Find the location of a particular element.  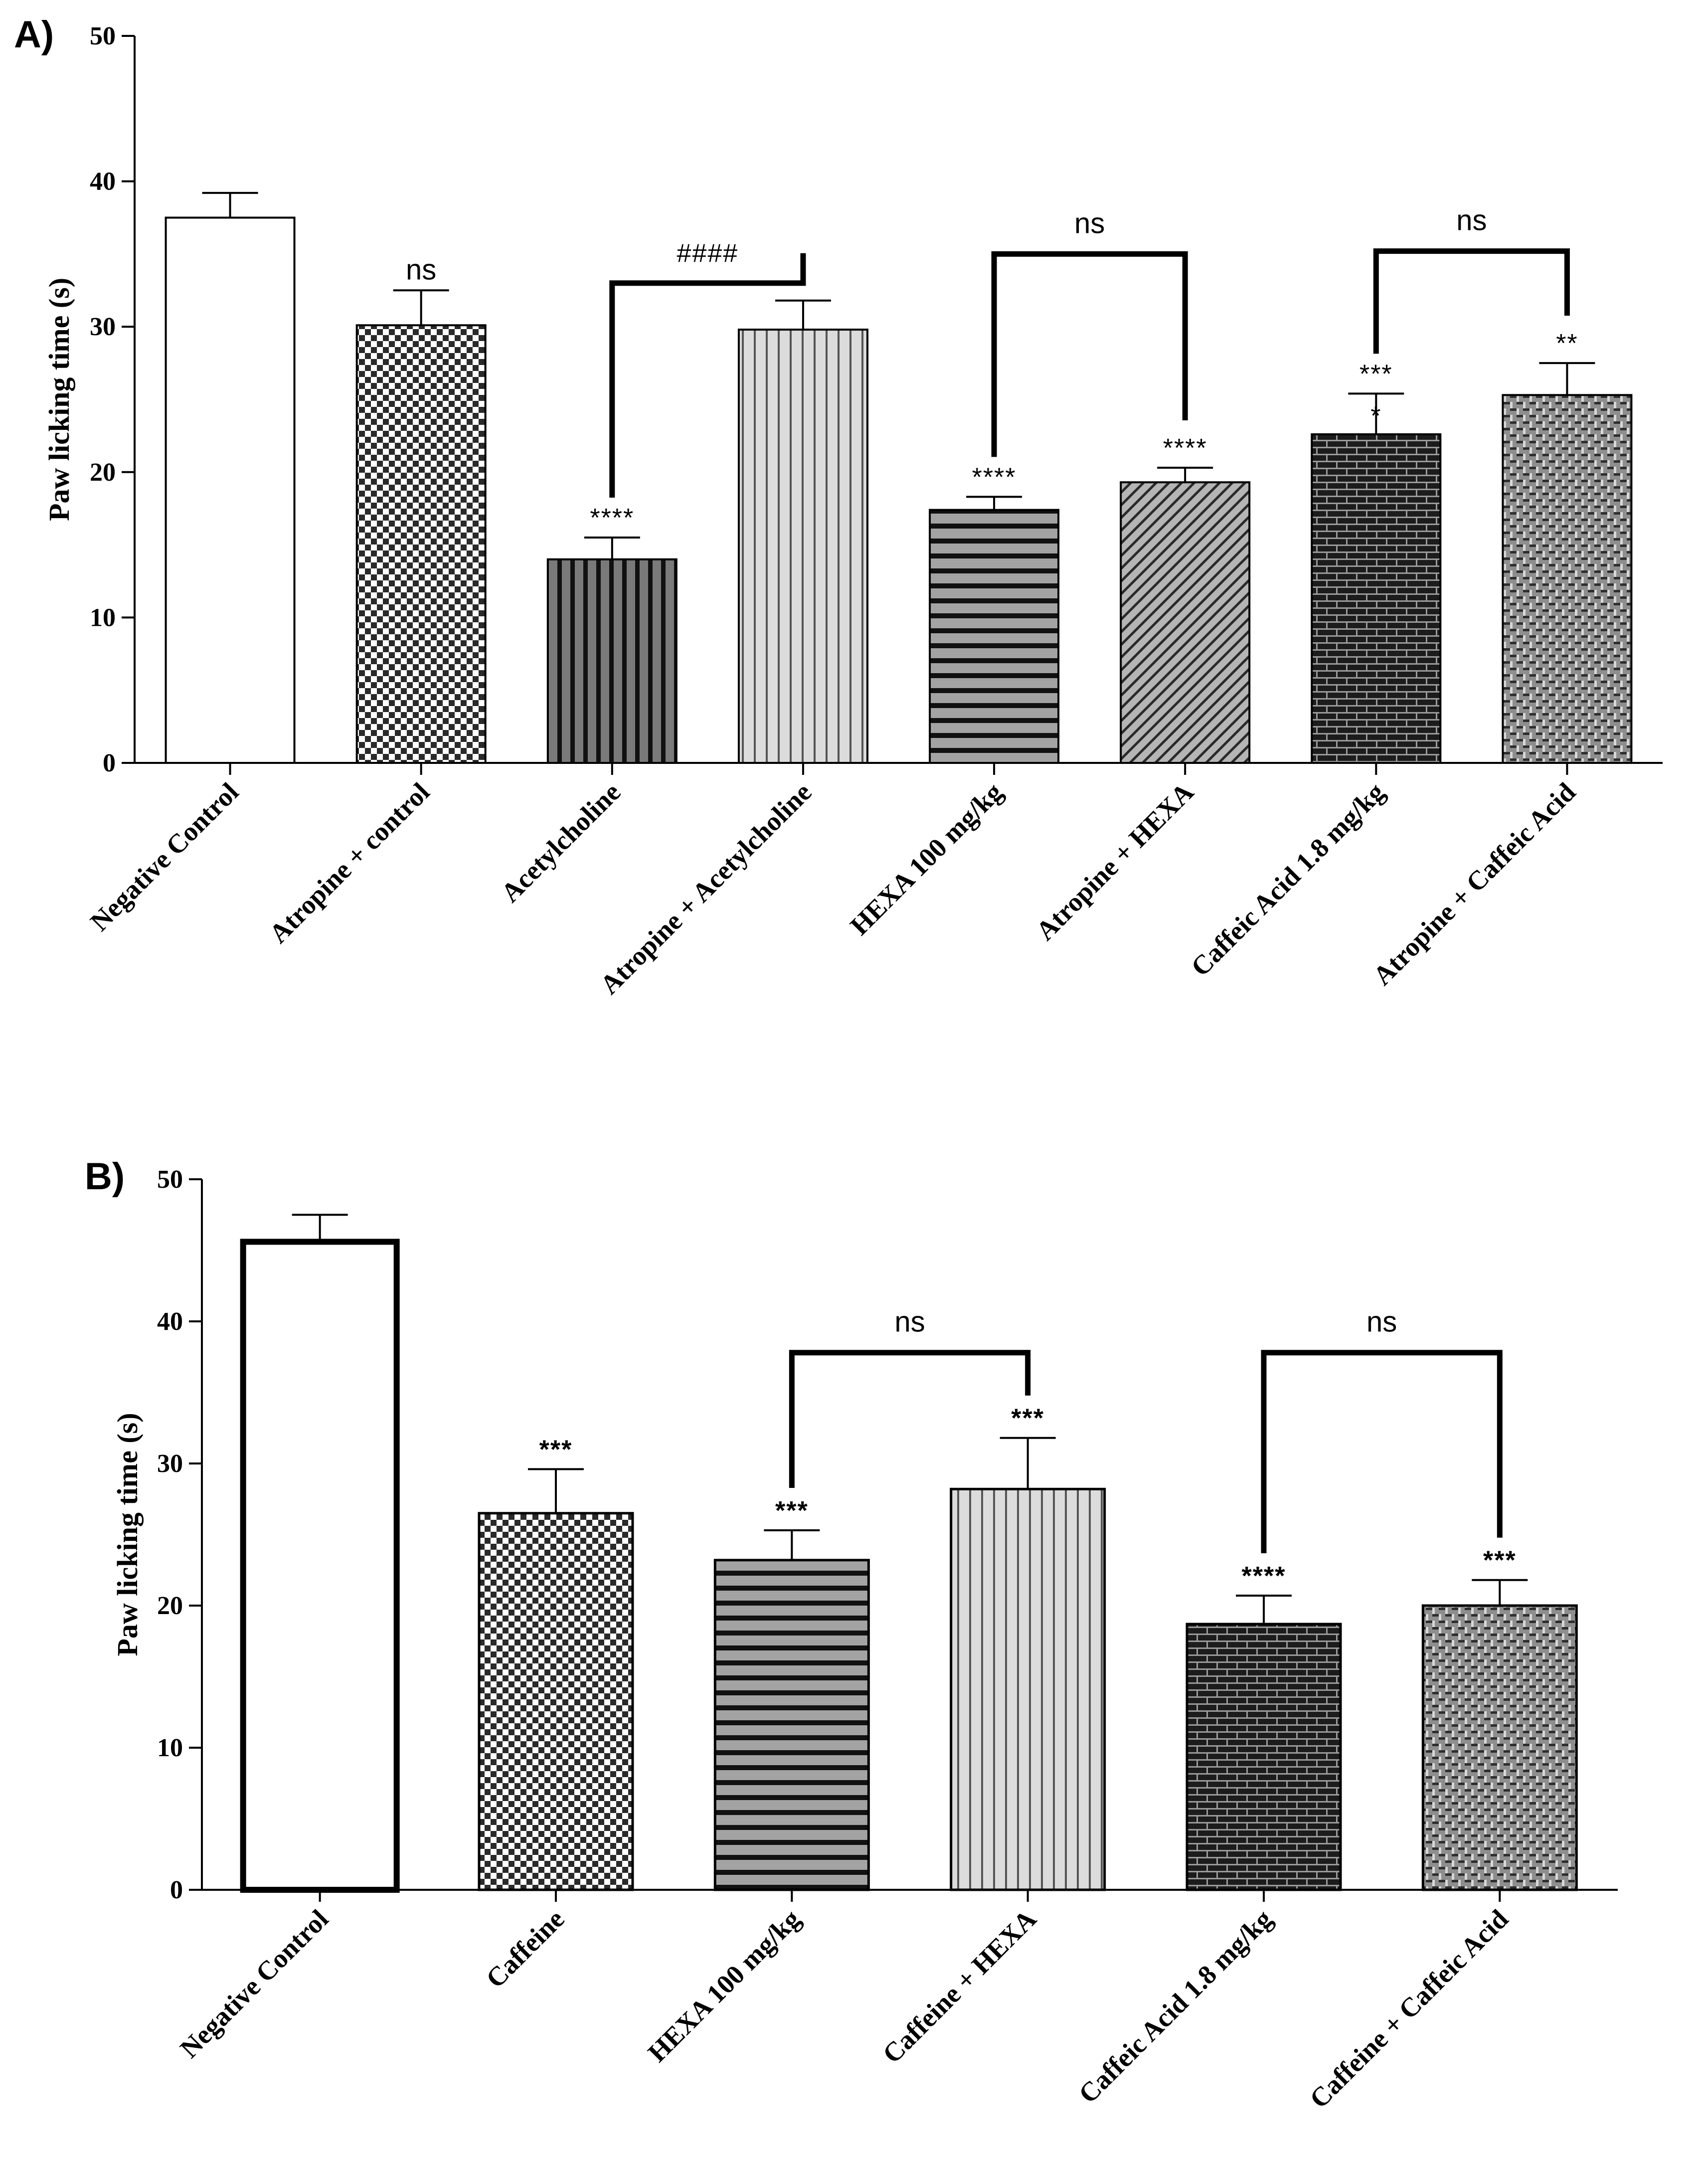

x-tick-label: Acetylcholine is located at coordinates (560, 842).